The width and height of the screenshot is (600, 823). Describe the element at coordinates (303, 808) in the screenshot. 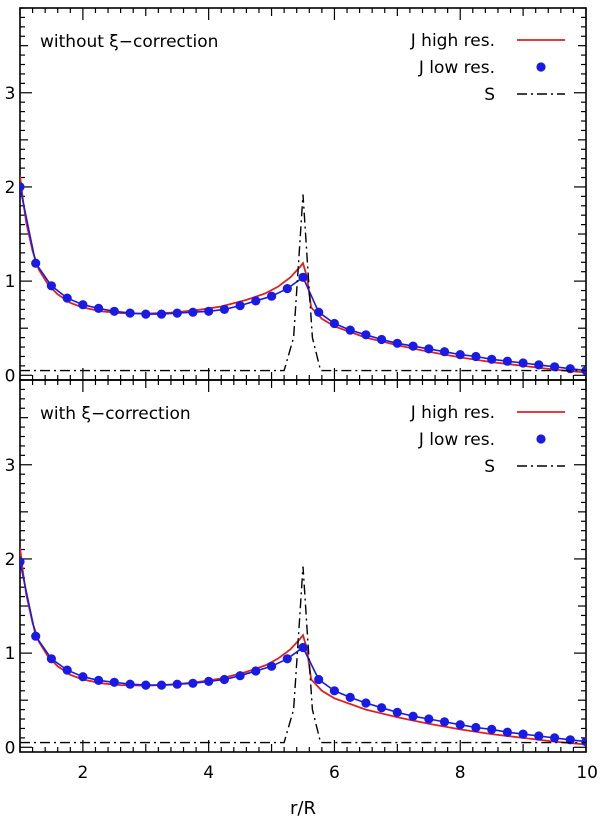

I see `x-axis-title: r/R` at that location.